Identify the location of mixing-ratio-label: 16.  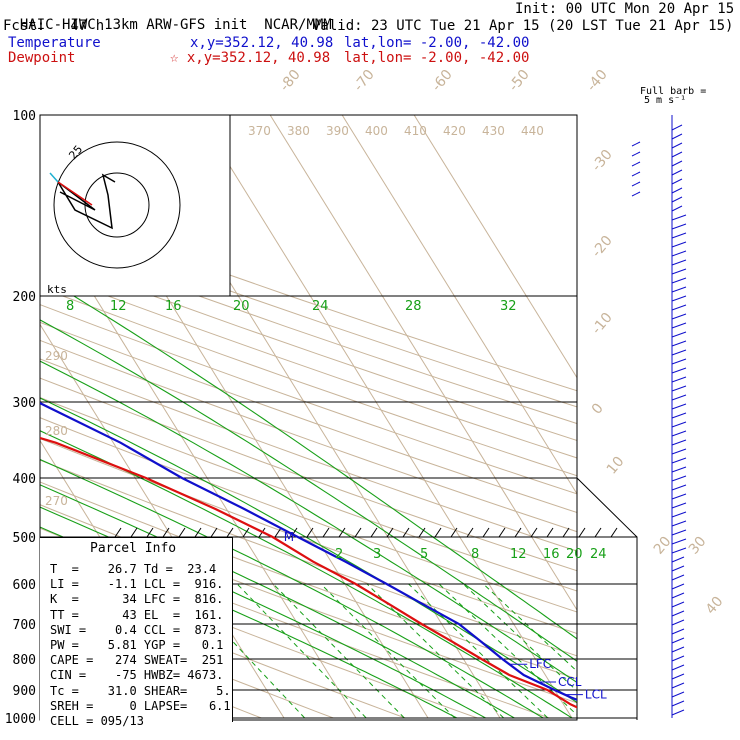
(551, 554).